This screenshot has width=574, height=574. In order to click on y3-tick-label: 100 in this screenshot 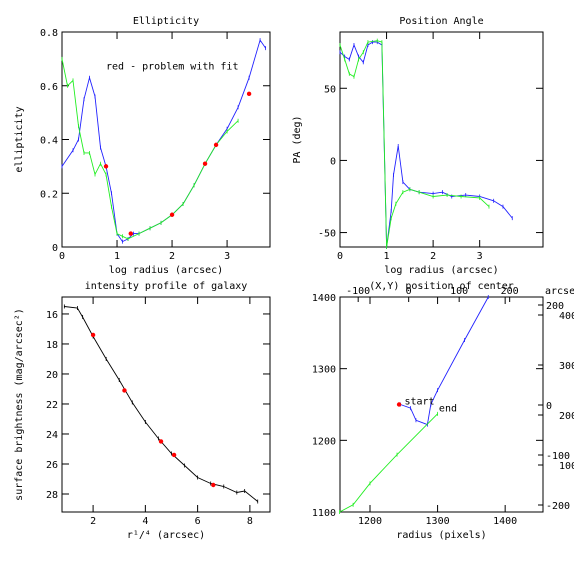, I will do `click(566, 466)`.